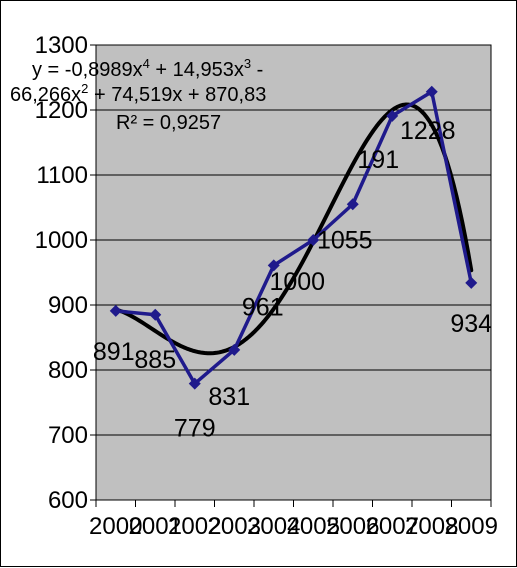 The image size is (517, 568). What do you see at coordinates (428, 131) in the screenshot?
I see `data-label-2008: 1228` at bounding box center [428, 131].